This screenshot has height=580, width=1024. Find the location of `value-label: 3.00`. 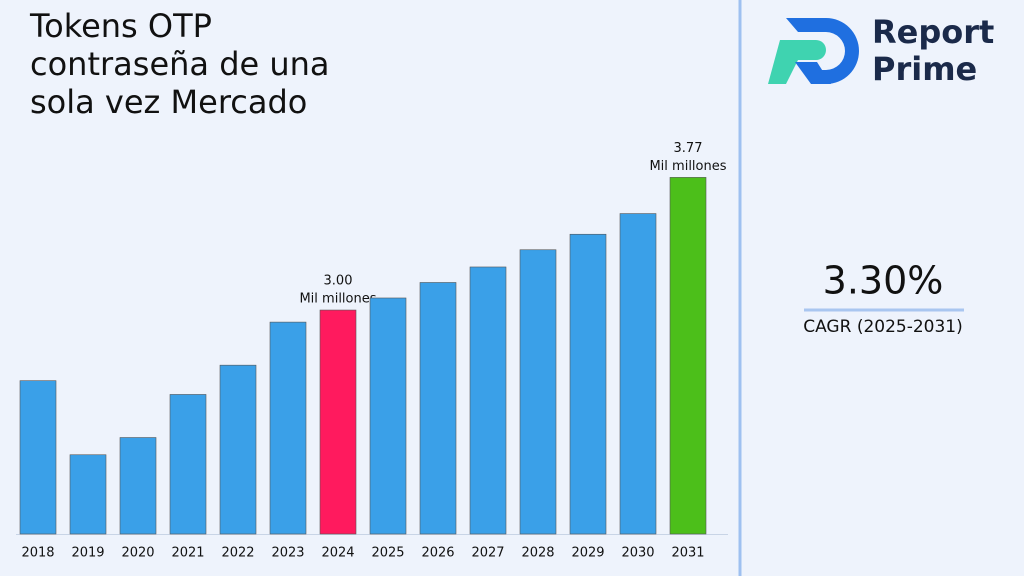

value-label: 3.00 is located at coordinates (338, 281).